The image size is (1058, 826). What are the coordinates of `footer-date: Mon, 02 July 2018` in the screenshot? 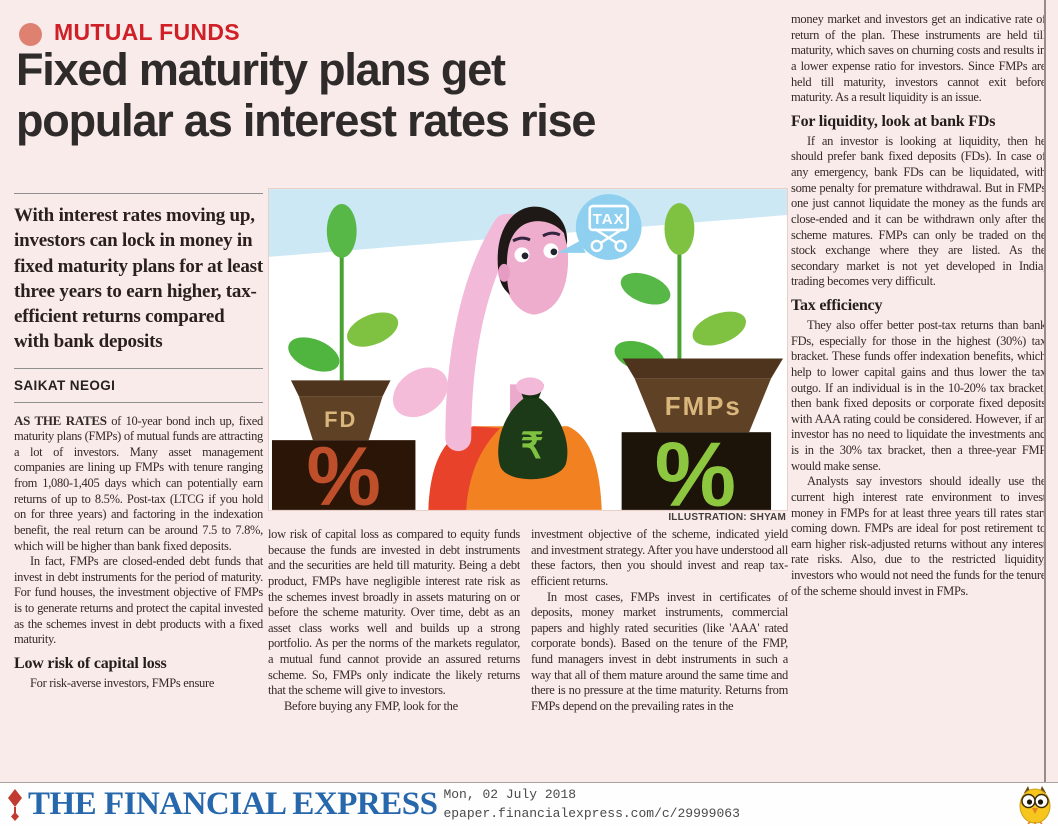 It's located at (510, 794).